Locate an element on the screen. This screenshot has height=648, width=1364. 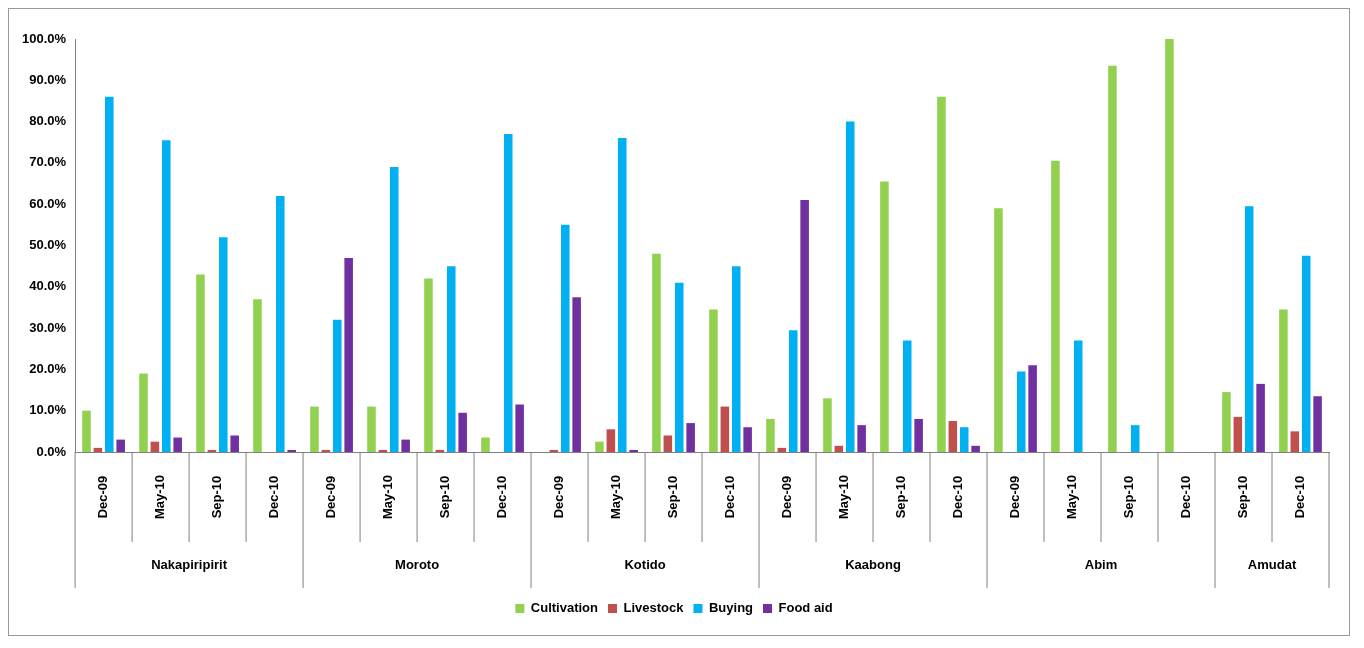
y-tick-label: 50.0% is located at coordinates (48, 245).